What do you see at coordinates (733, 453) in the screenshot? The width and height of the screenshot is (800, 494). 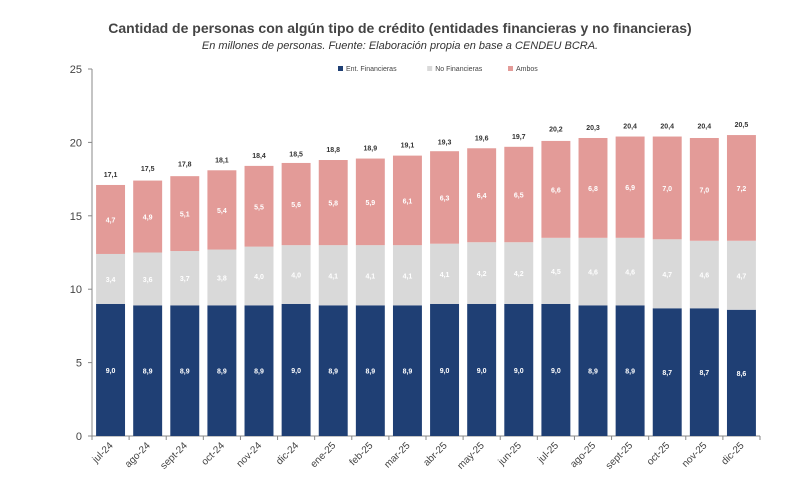 I see `x-tick-label: dic-25` at bounding box center [733, 453].